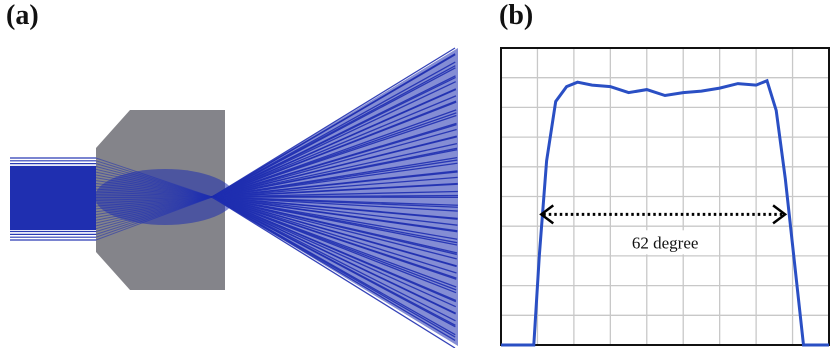  I want to click on focus-glow, so click(165, 197).